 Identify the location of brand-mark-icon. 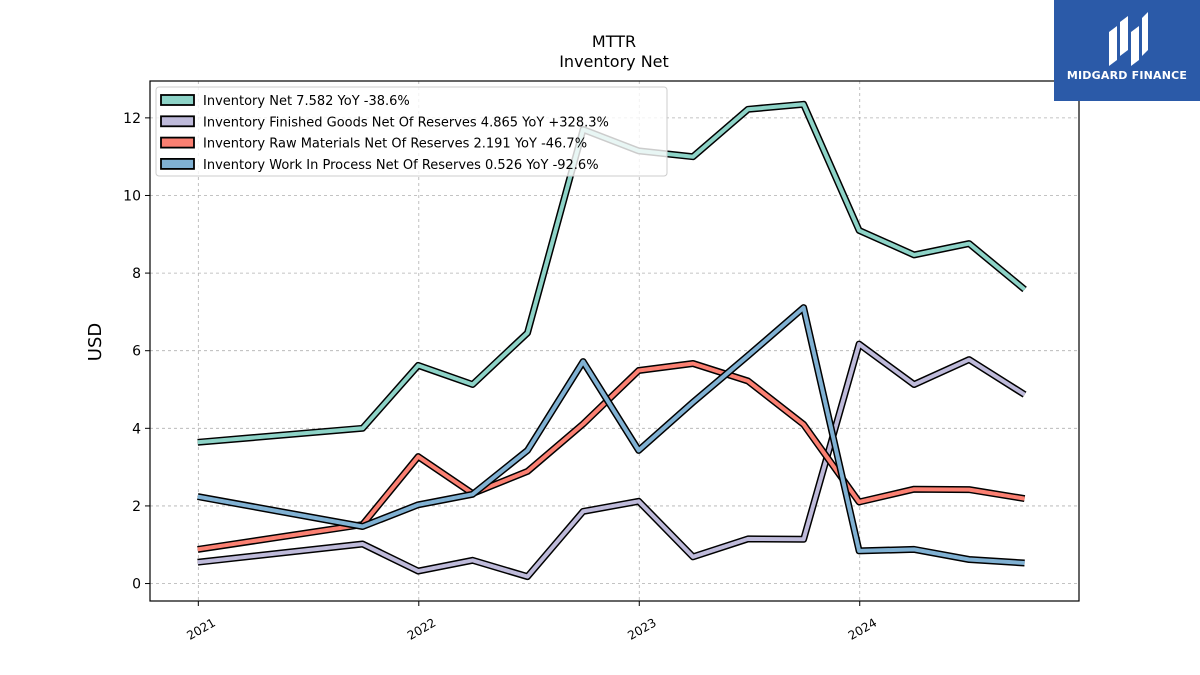
(1128, 39).